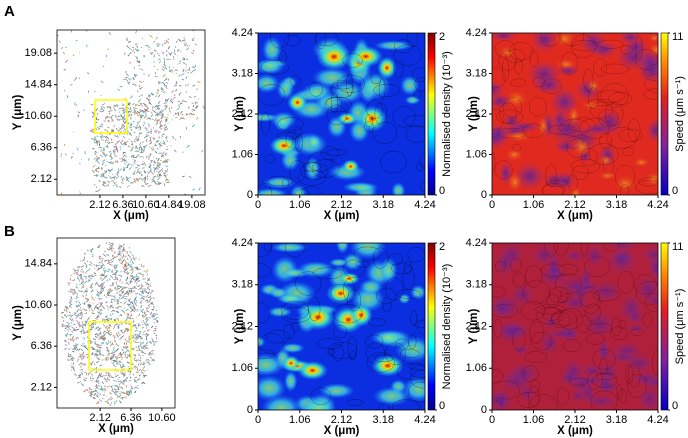 This screenshot has width=688, height=438. Describe the element at coordinates (242, 114) in the screenshot. I see `y-tick-label: 2.12` at that location.